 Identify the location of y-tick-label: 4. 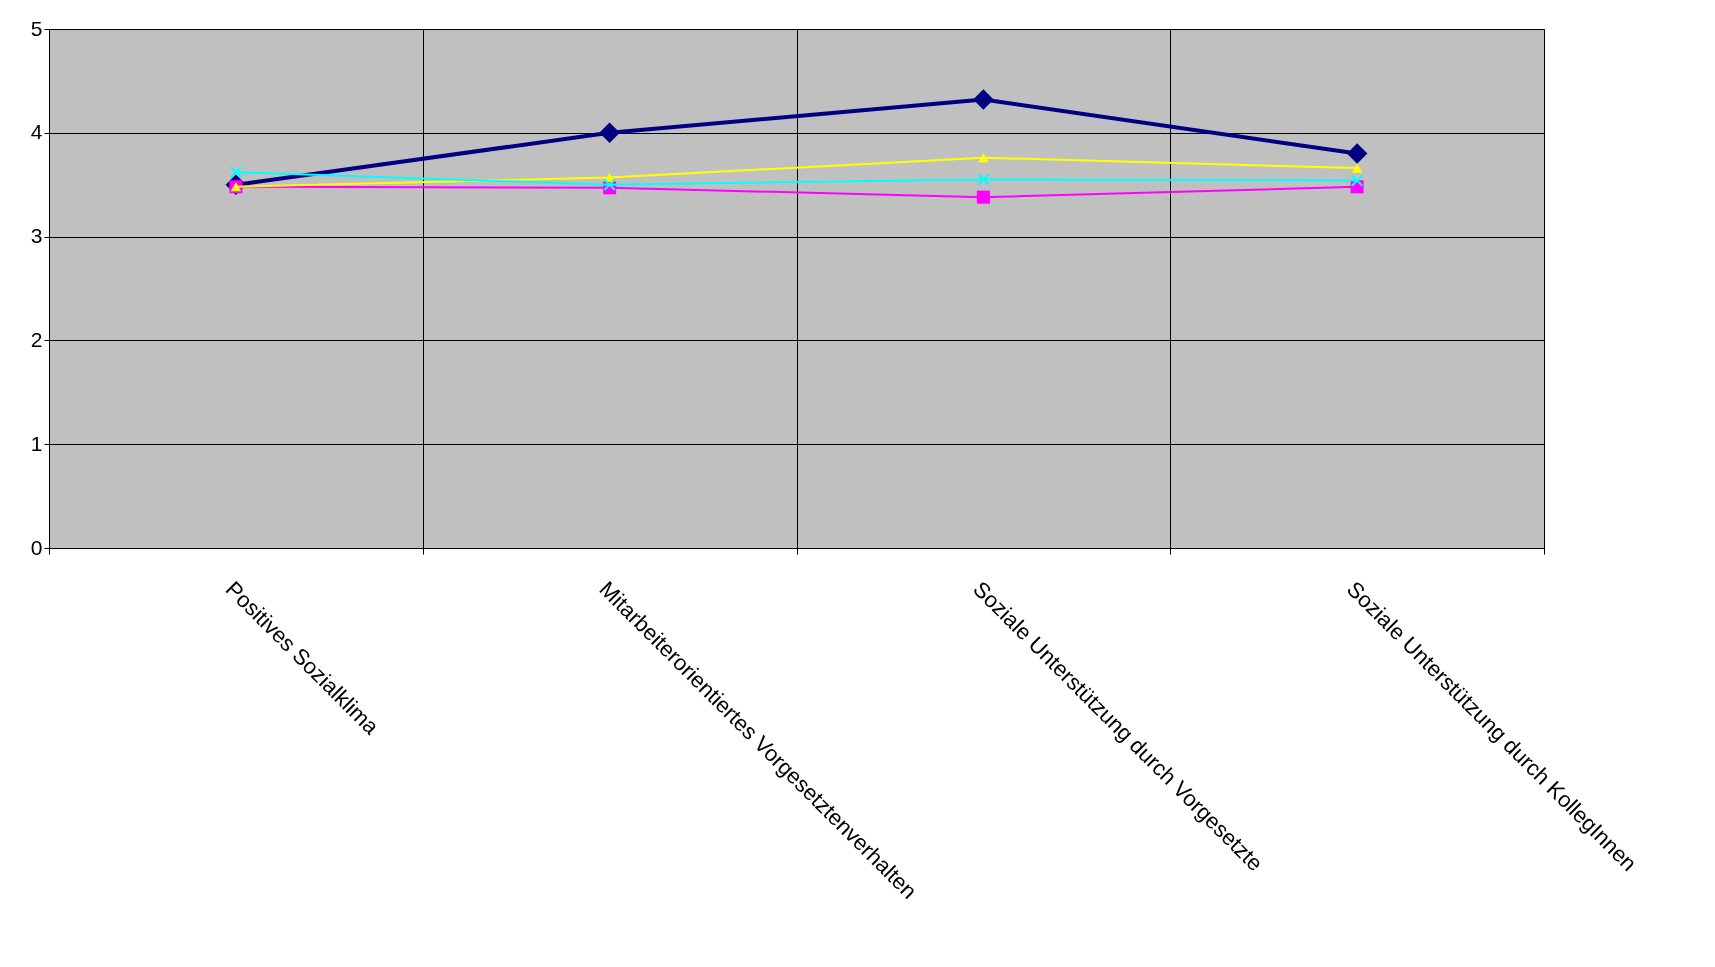
(36, 132).